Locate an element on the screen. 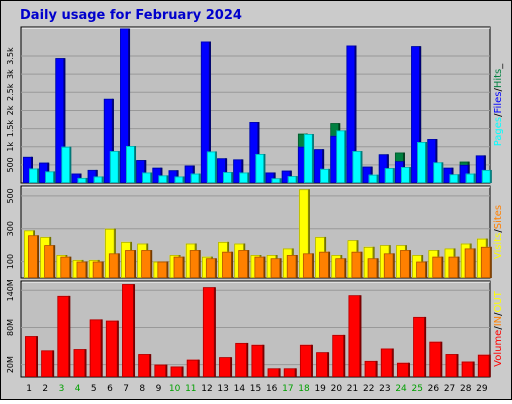 The image size is (512, 404). x-tick-label: 22 is located at coordinates (368, 389).